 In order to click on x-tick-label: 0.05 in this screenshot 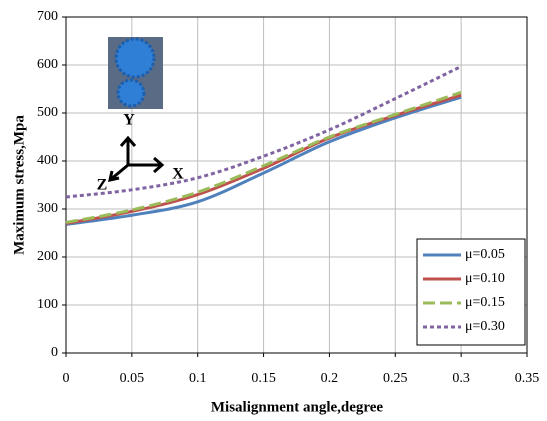, I will do `click(132, 378)`.